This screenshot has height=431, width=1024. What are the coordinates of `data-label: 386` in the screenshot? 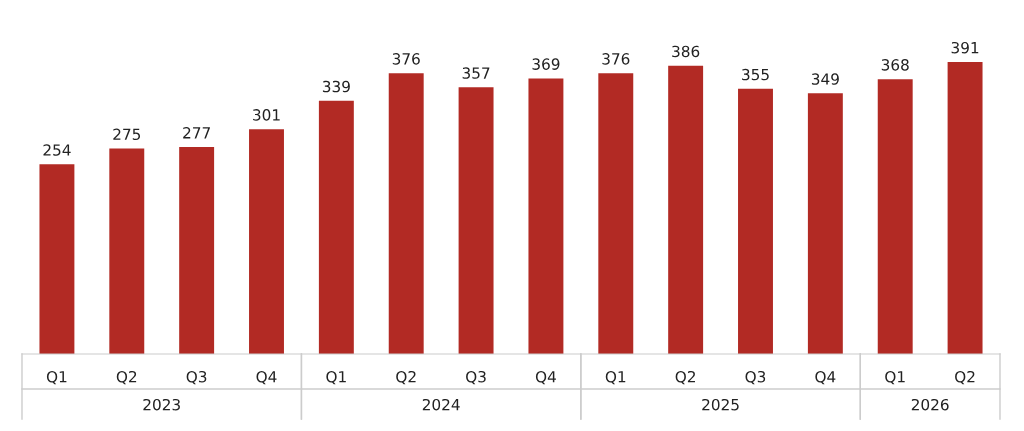 It's located at (686, 51).